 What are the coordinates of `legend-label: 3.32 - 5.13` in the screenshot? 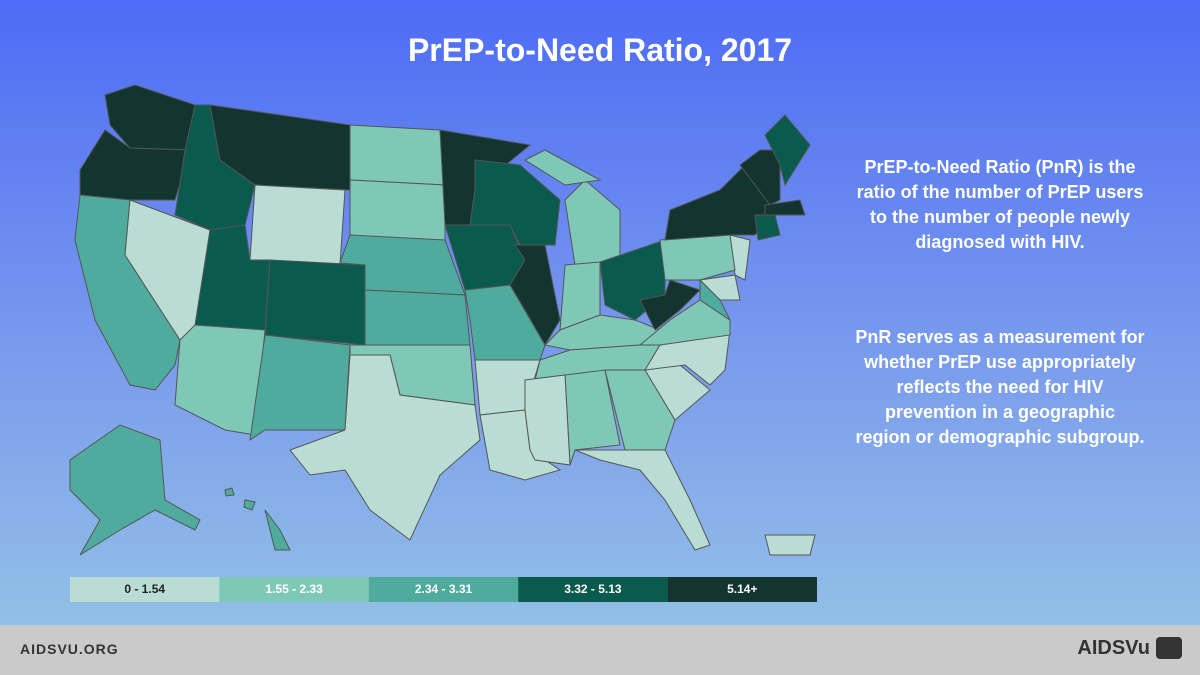 It's located at (593, 589).